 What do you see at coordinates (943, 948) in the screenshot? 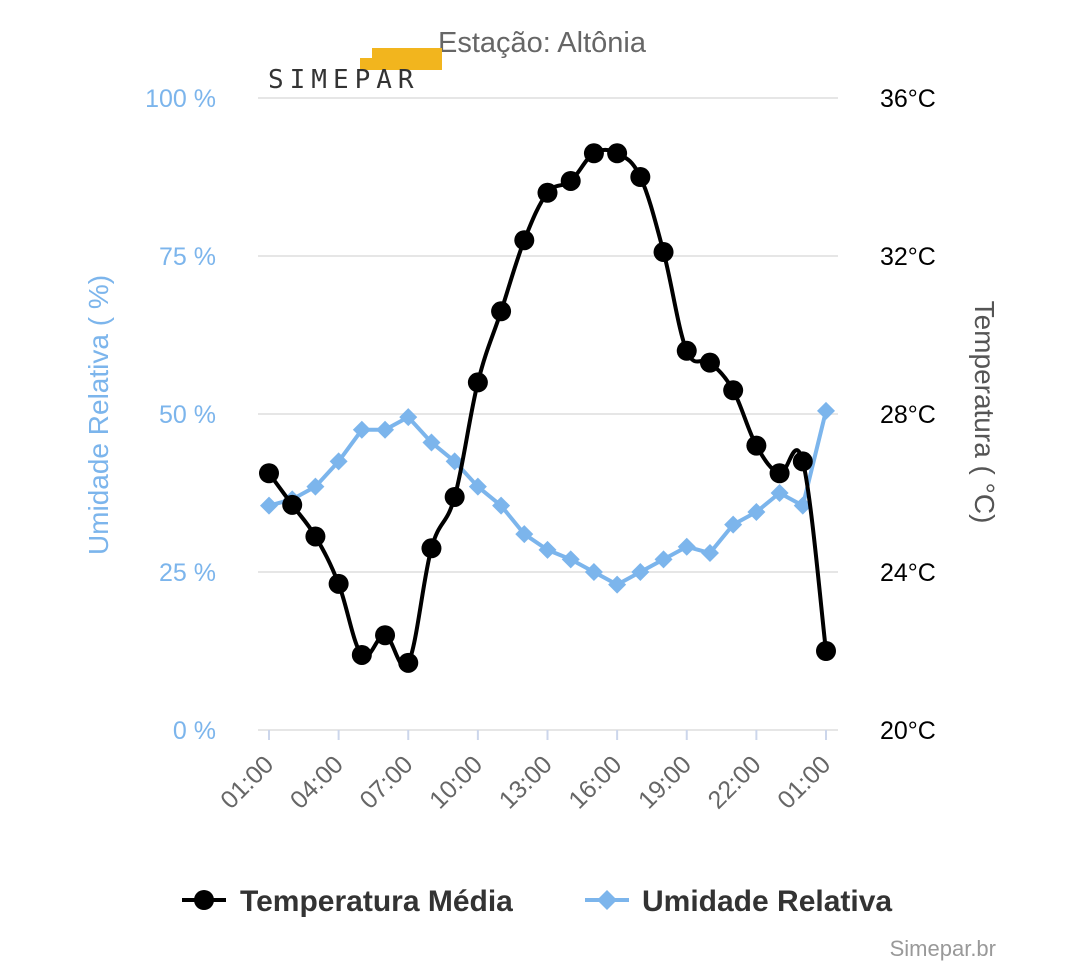
I see `credit-link: Simepar.br` at bounding box center [943, 948].